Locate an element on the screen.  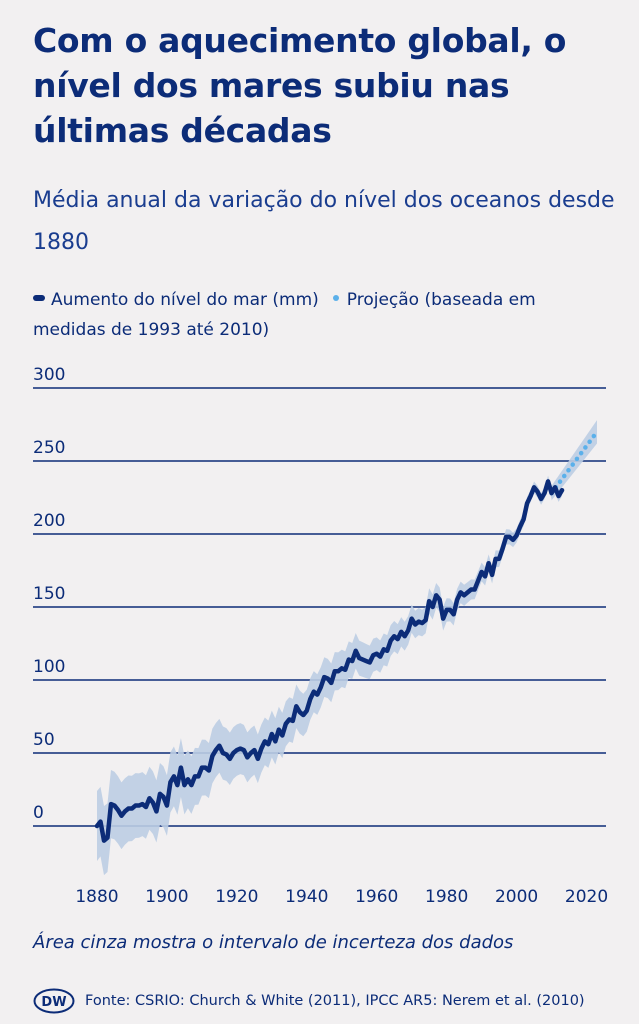
y-tick-label-100: 100 is located at coordinates (49, 667).